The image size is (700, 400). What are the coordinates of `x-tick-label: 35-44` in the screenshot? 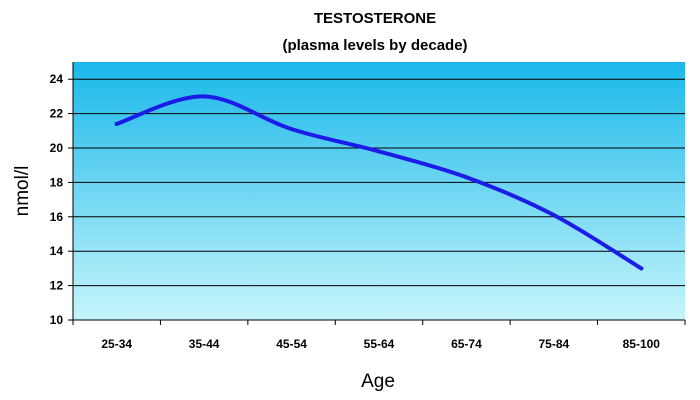 It's located at (204, 344).